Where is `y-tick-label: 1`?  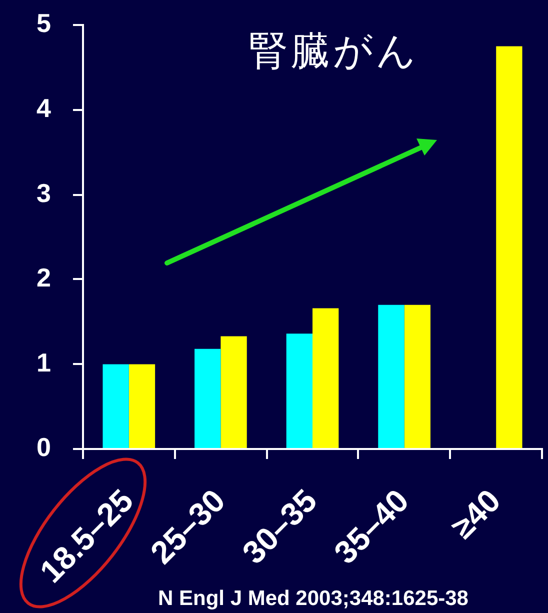 y-tick-label: 1 is located at coordinates (43, 362).